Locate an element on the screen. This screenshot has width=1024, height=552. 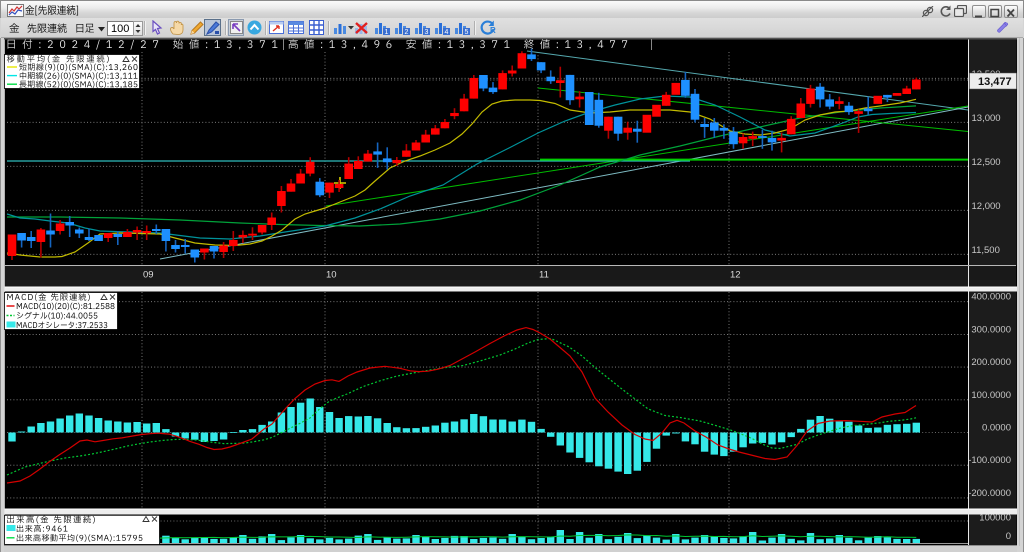
svg-text: 13,000 is located at coordinates (986, 118).